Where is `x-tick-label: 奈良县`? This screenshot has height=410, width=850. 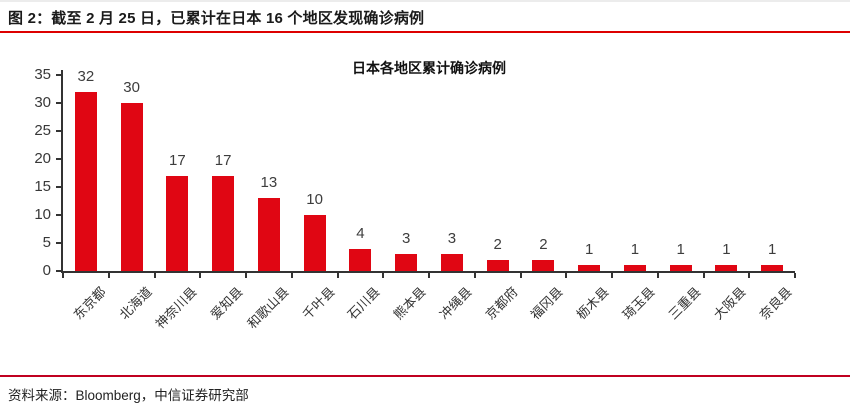
x-tick-label: 奈良县 is located at coordinates (775, 303).